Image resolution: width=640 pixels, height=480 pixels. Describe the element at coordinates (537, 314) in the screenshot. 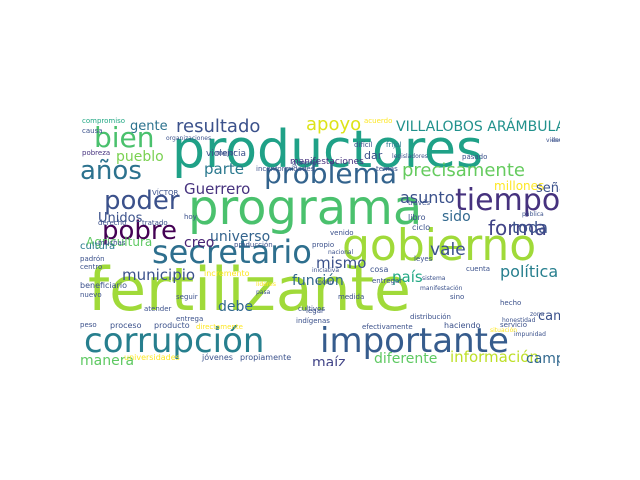

I see `word-zona: zona` at that location.